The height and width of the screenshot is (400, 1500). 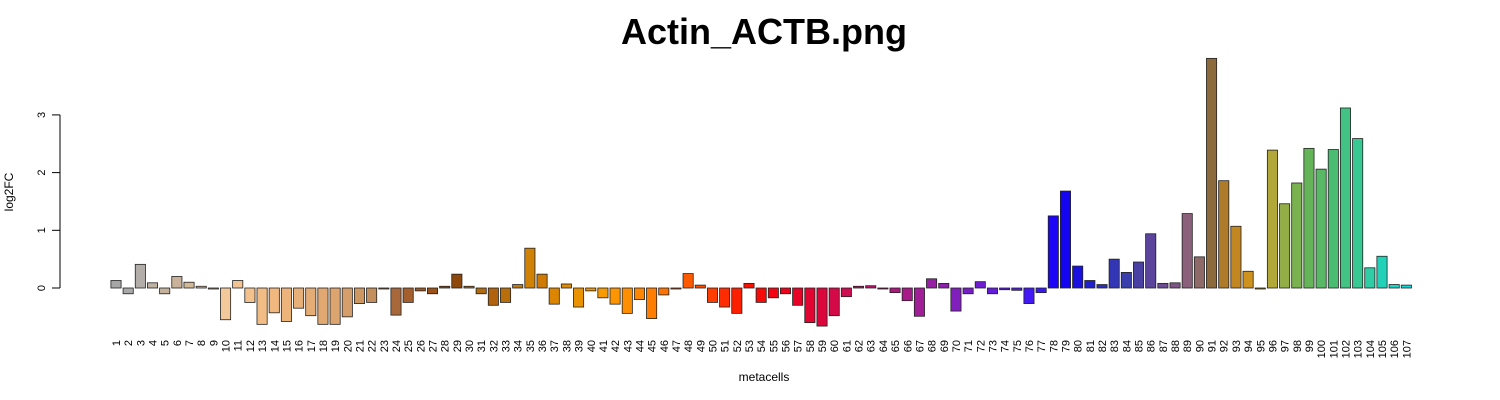 I want to click on x-tick-label: 25, so click(x=409, y=346).